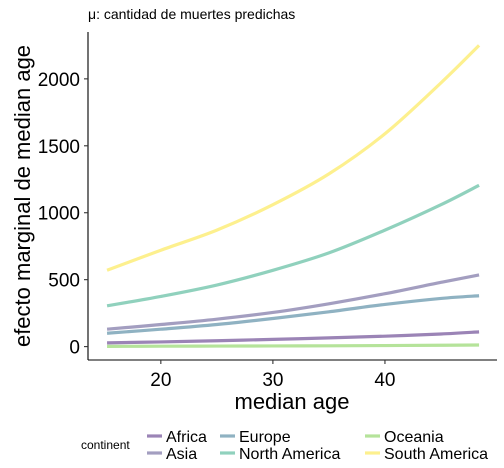 This screenshot has width=504, height=468. What do you see at coordinates (160, 380) in the screenshot?
I see `x-tick-label: 20` at bounding box center [160, 380].